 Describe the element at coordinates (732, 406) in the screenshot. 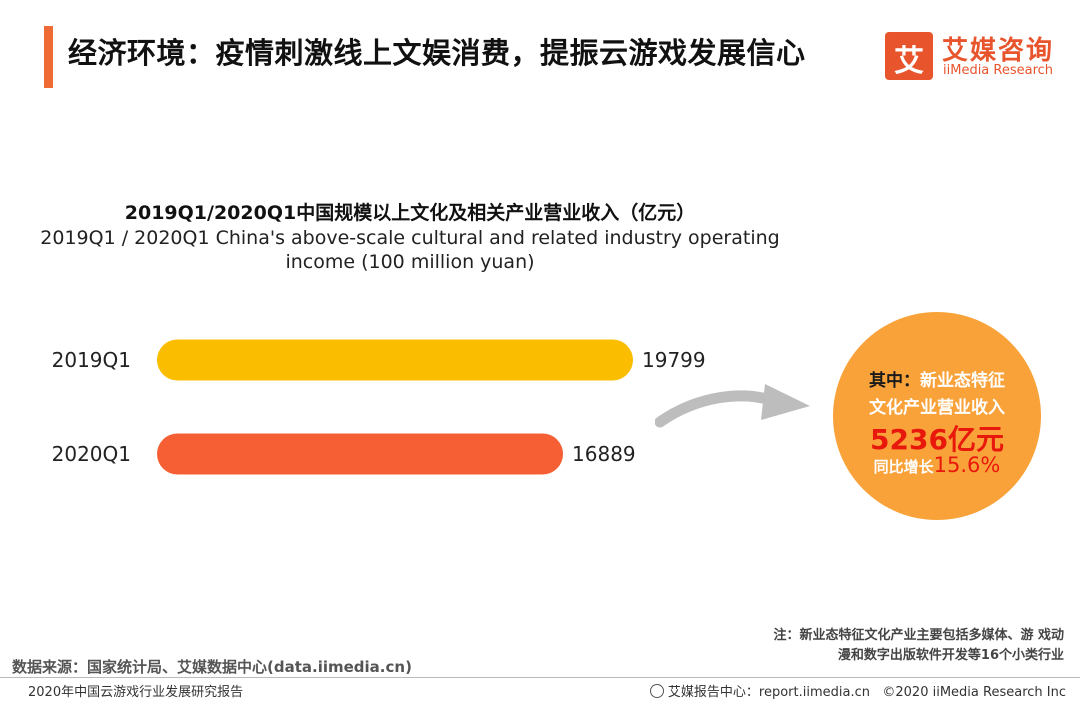

I see `right-arrow-icon` at that location.